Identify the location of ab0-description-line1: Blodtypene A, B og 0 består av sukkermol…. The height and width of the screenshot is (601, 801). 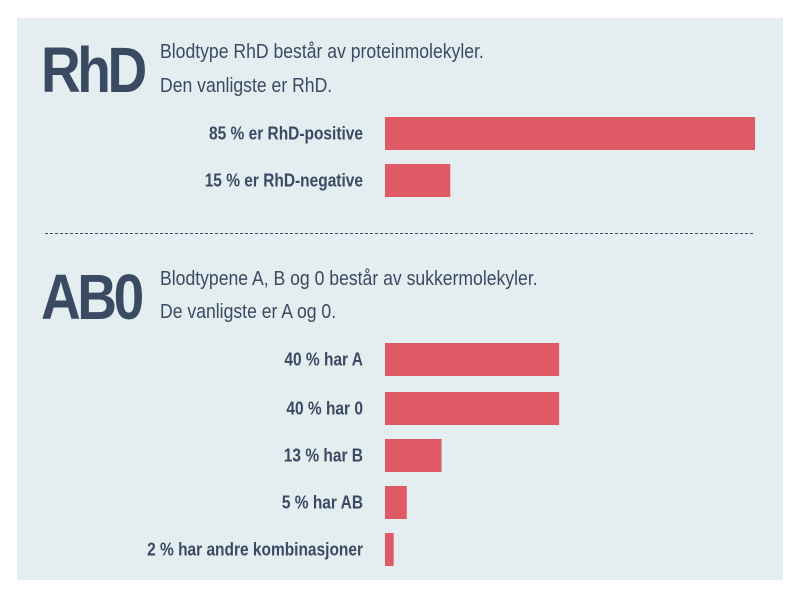
(349, 279).